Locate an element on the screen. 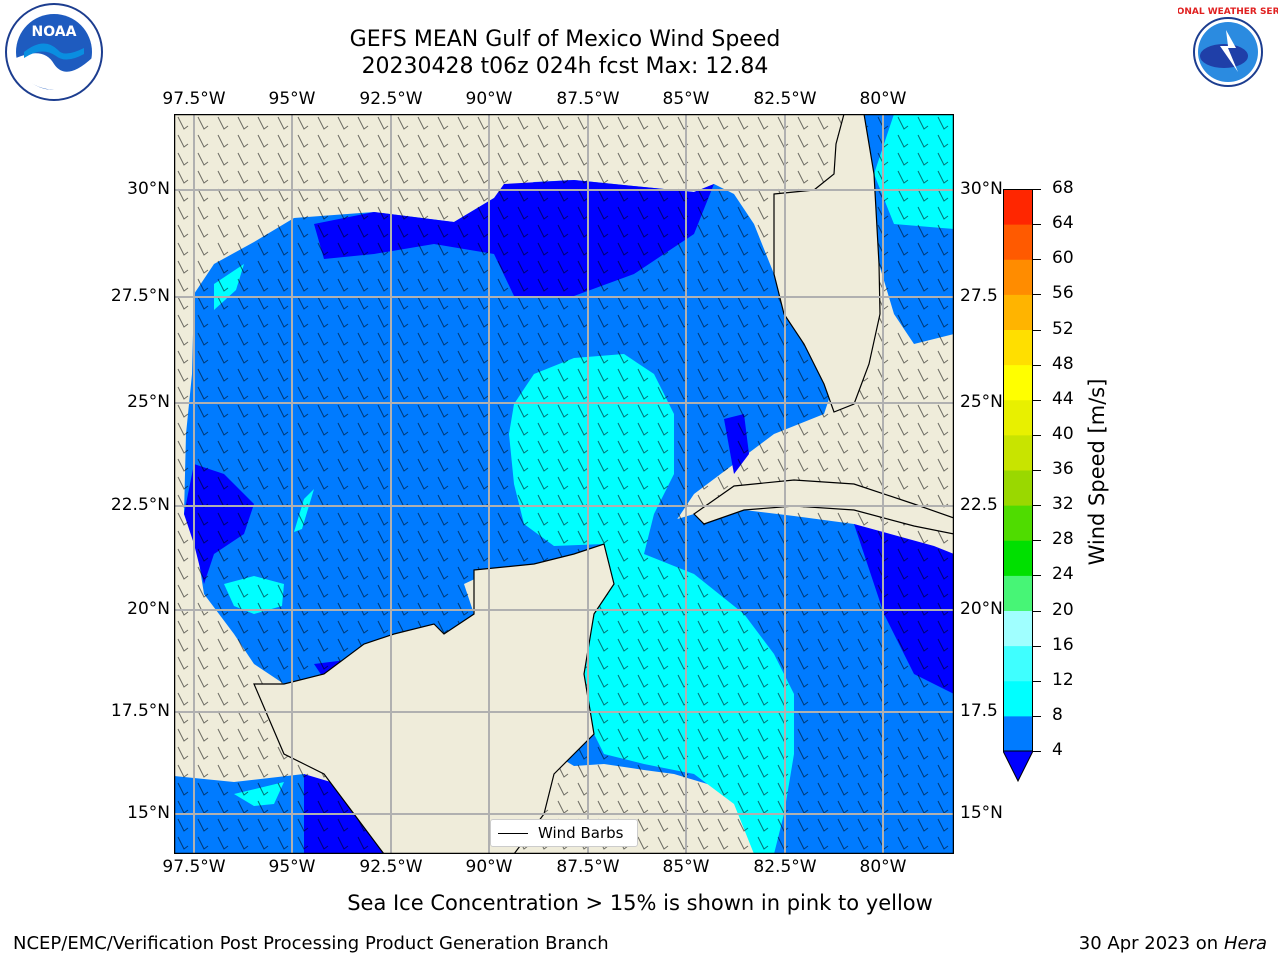 The height and width of the screenshot is (960, 1280). lon-label-bottom-5: 85°W is located at coordinates (686, 867).